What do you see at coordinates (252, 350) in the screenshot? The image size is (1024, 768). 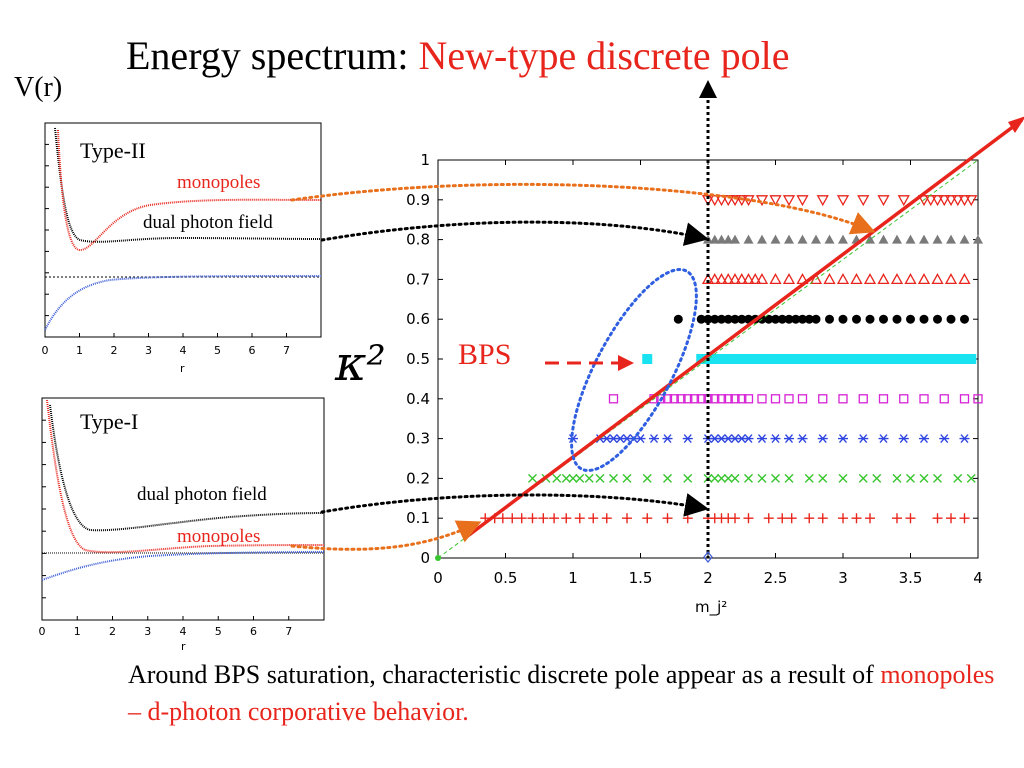 I see `small-x-tick-label: 6` at bounding box center [252, 350].